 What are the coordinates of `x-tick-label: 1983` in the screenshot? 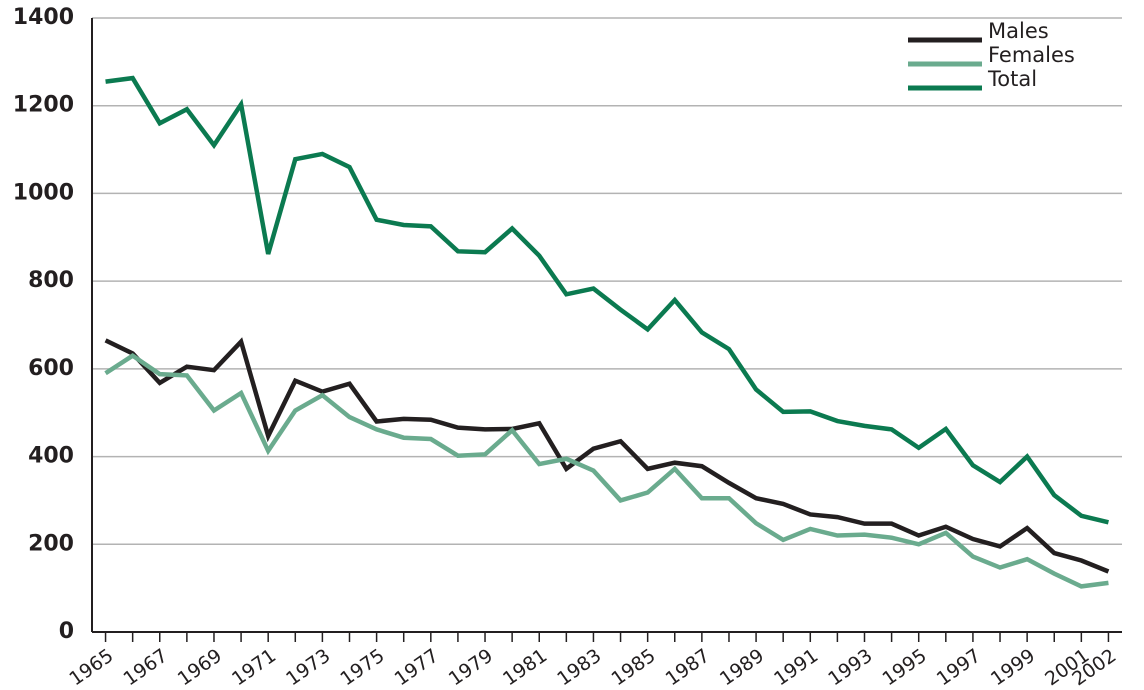 It's located at (579, 667).